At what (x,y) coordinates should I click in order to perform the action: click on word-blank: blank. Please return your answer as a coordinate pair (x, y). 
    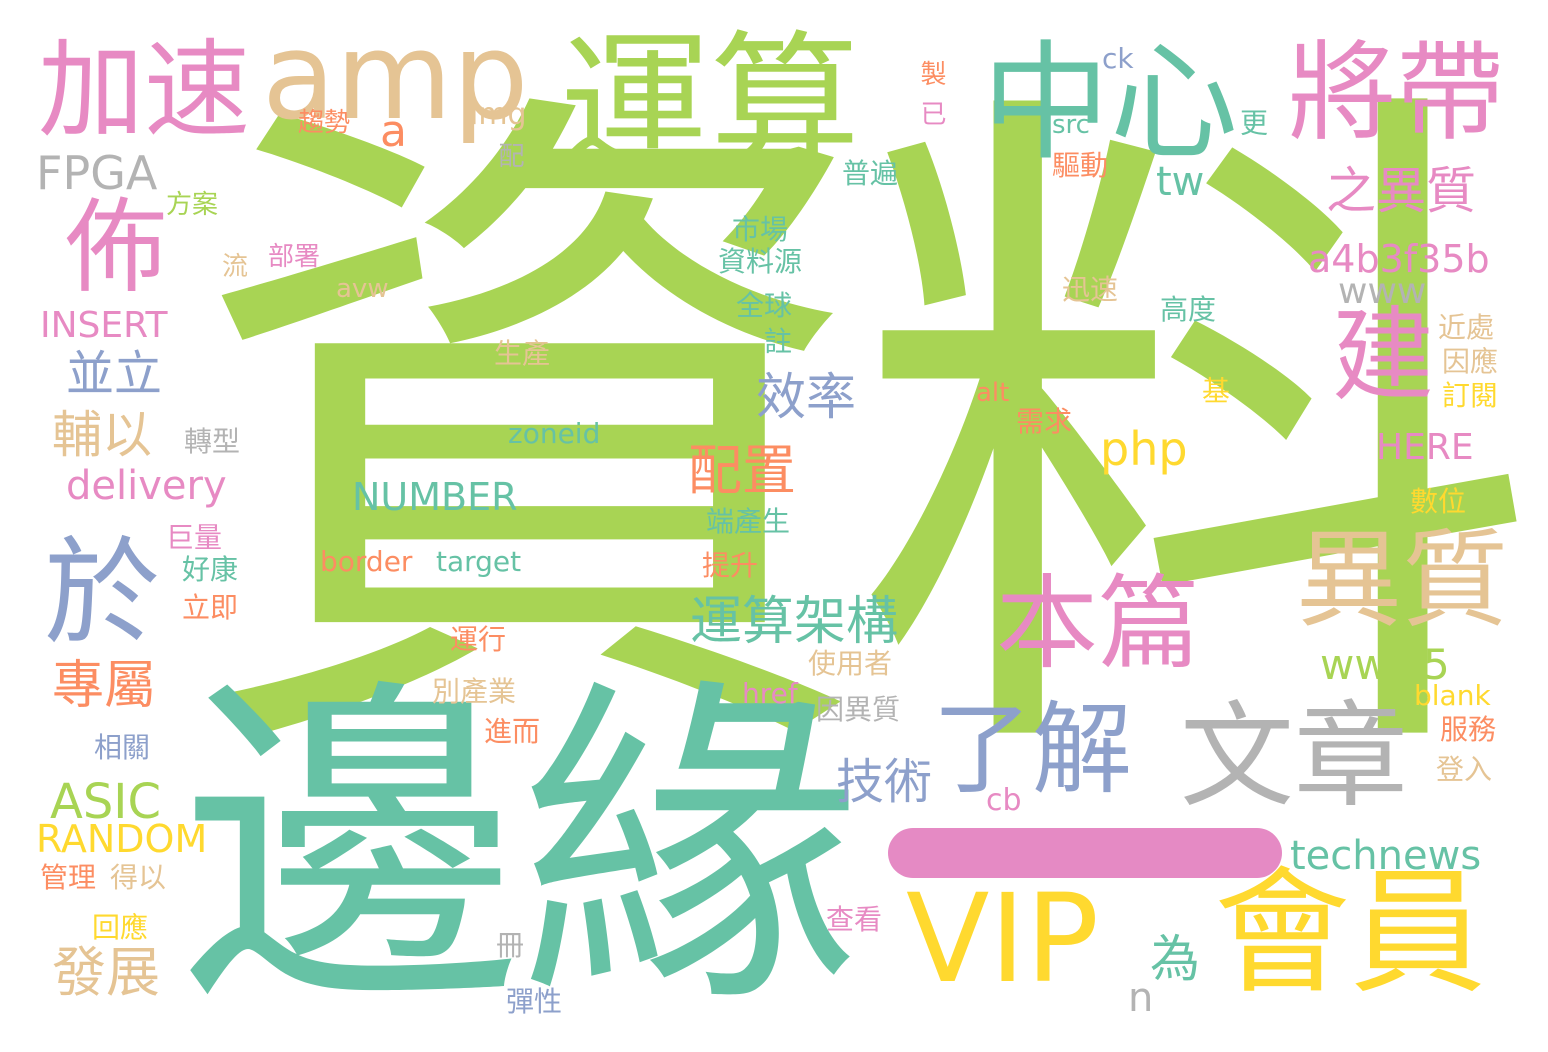
    Looking at the image, I should click on (1452, 695).